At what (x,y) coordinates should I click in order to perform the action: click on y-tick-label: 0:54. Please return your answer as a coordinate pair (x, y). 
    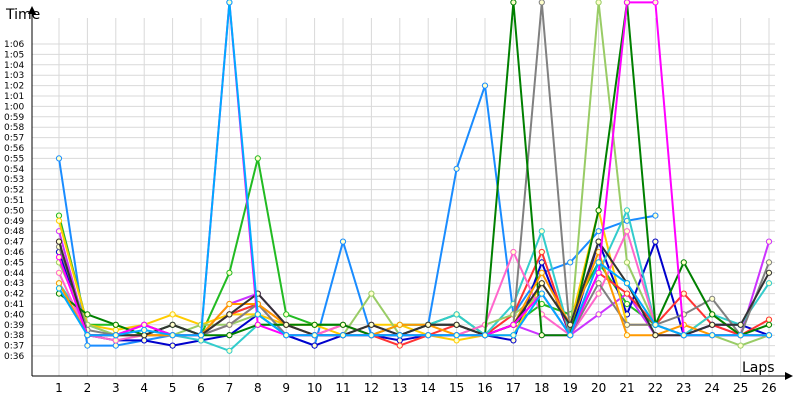
    Looking at the image, I should click on (14, 170).